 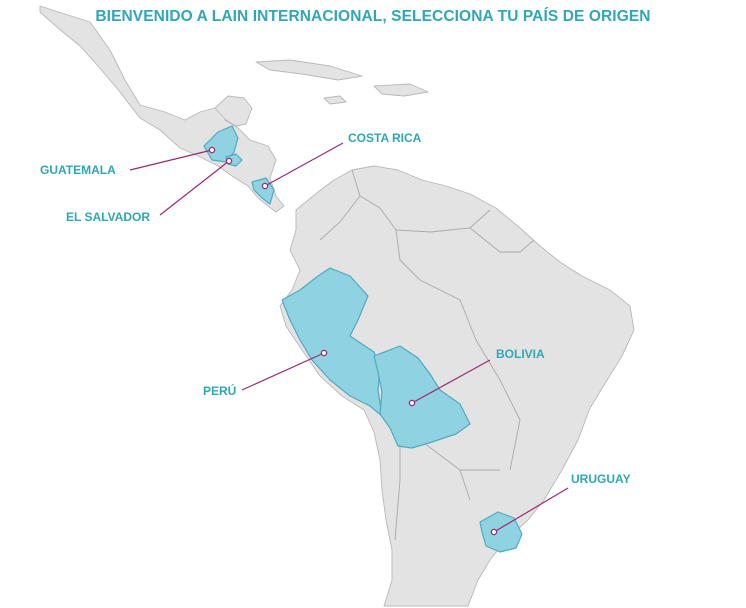 I want to click on pin-el-salvador, so click(x=229, y=161).